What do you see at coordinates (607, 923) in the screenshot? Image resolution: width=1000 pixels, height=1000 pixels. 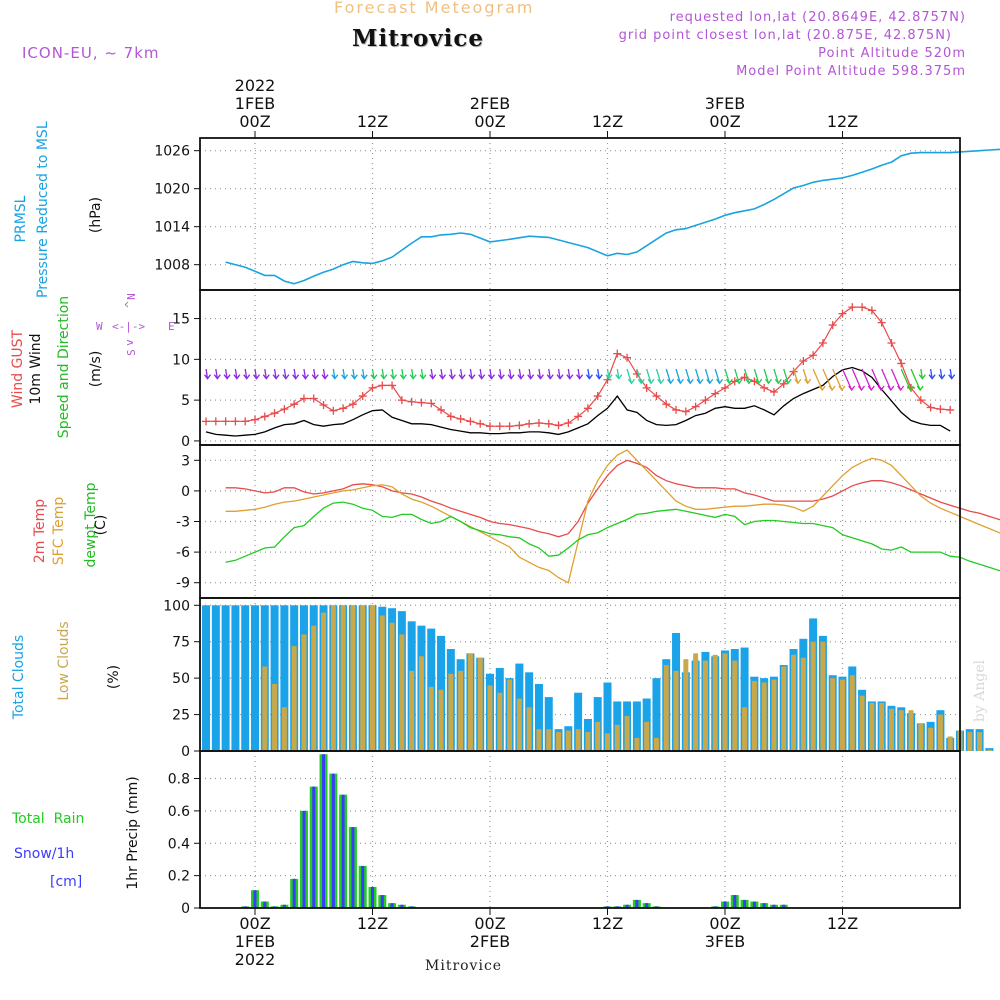 I see `time-axis-label: 12Z` at bounding box center [607, 923].